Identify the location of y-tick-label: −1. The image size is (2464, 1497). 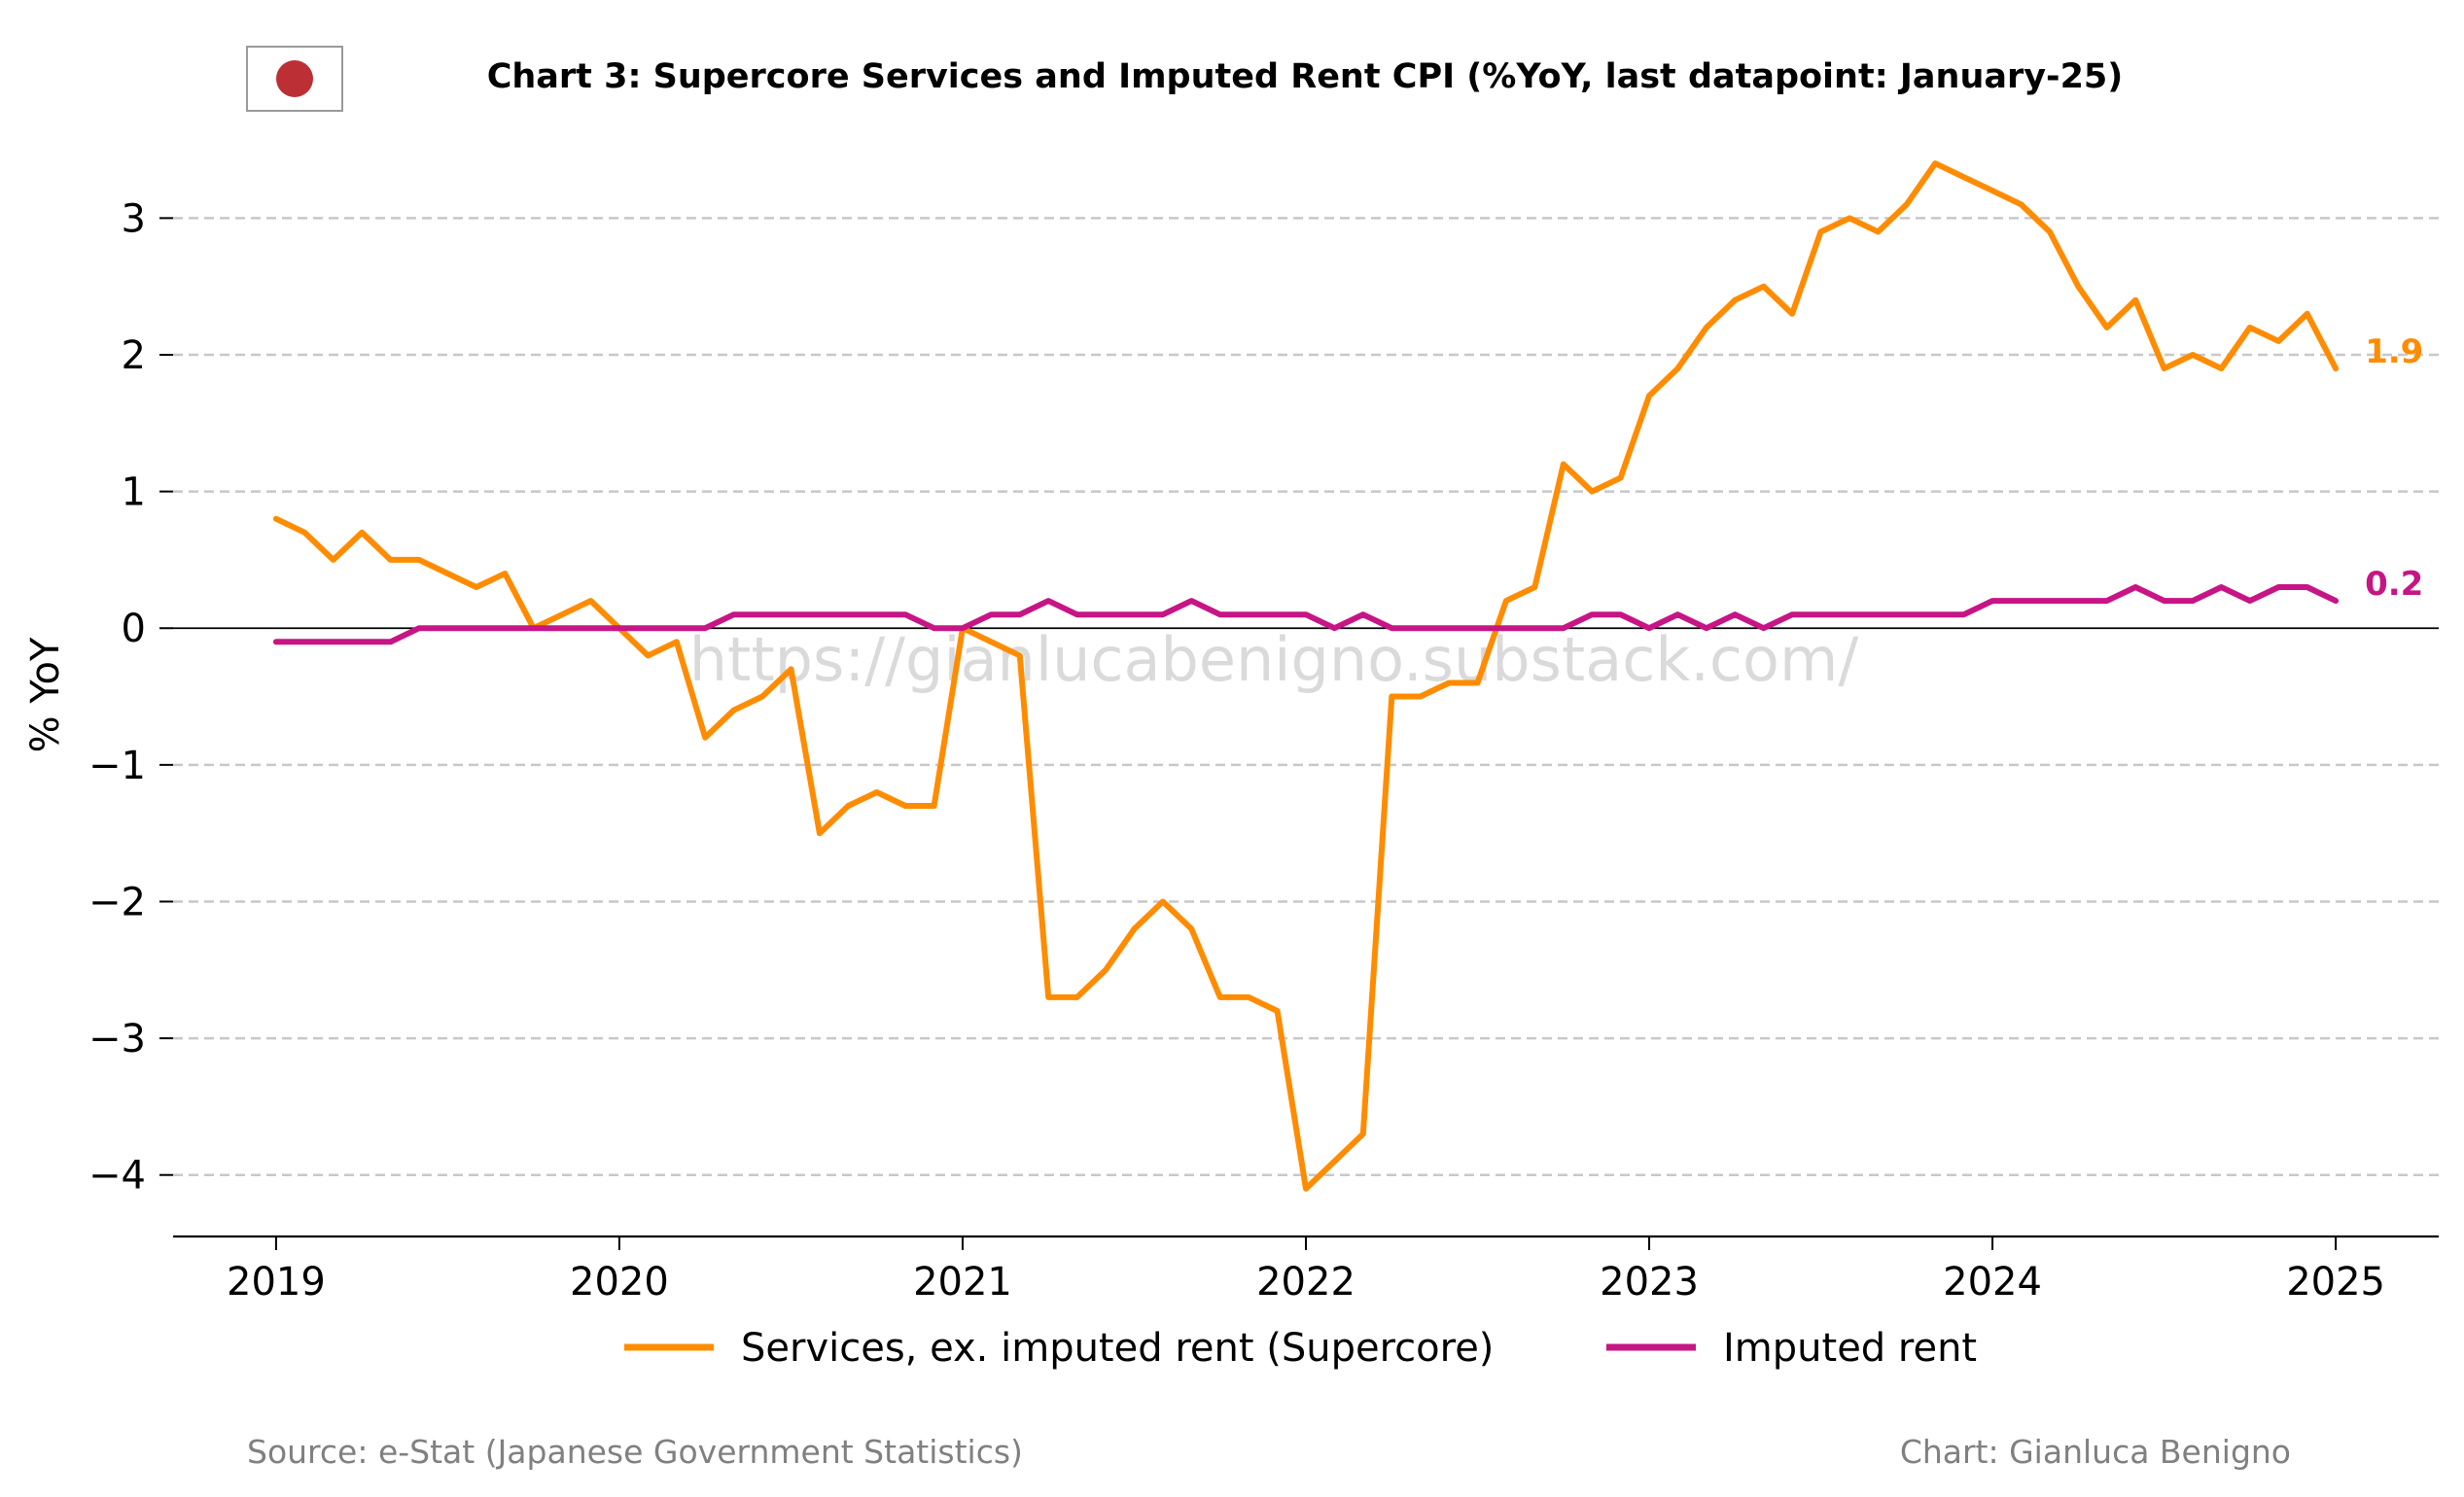
(117, 766).